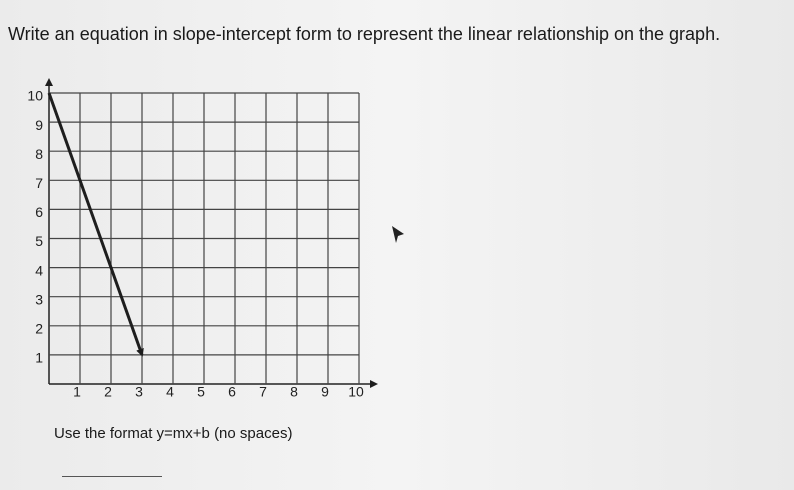 The width and height of the screenshot is (794, 490). I want to click on x-tick-label: 4, so click(170, 392).